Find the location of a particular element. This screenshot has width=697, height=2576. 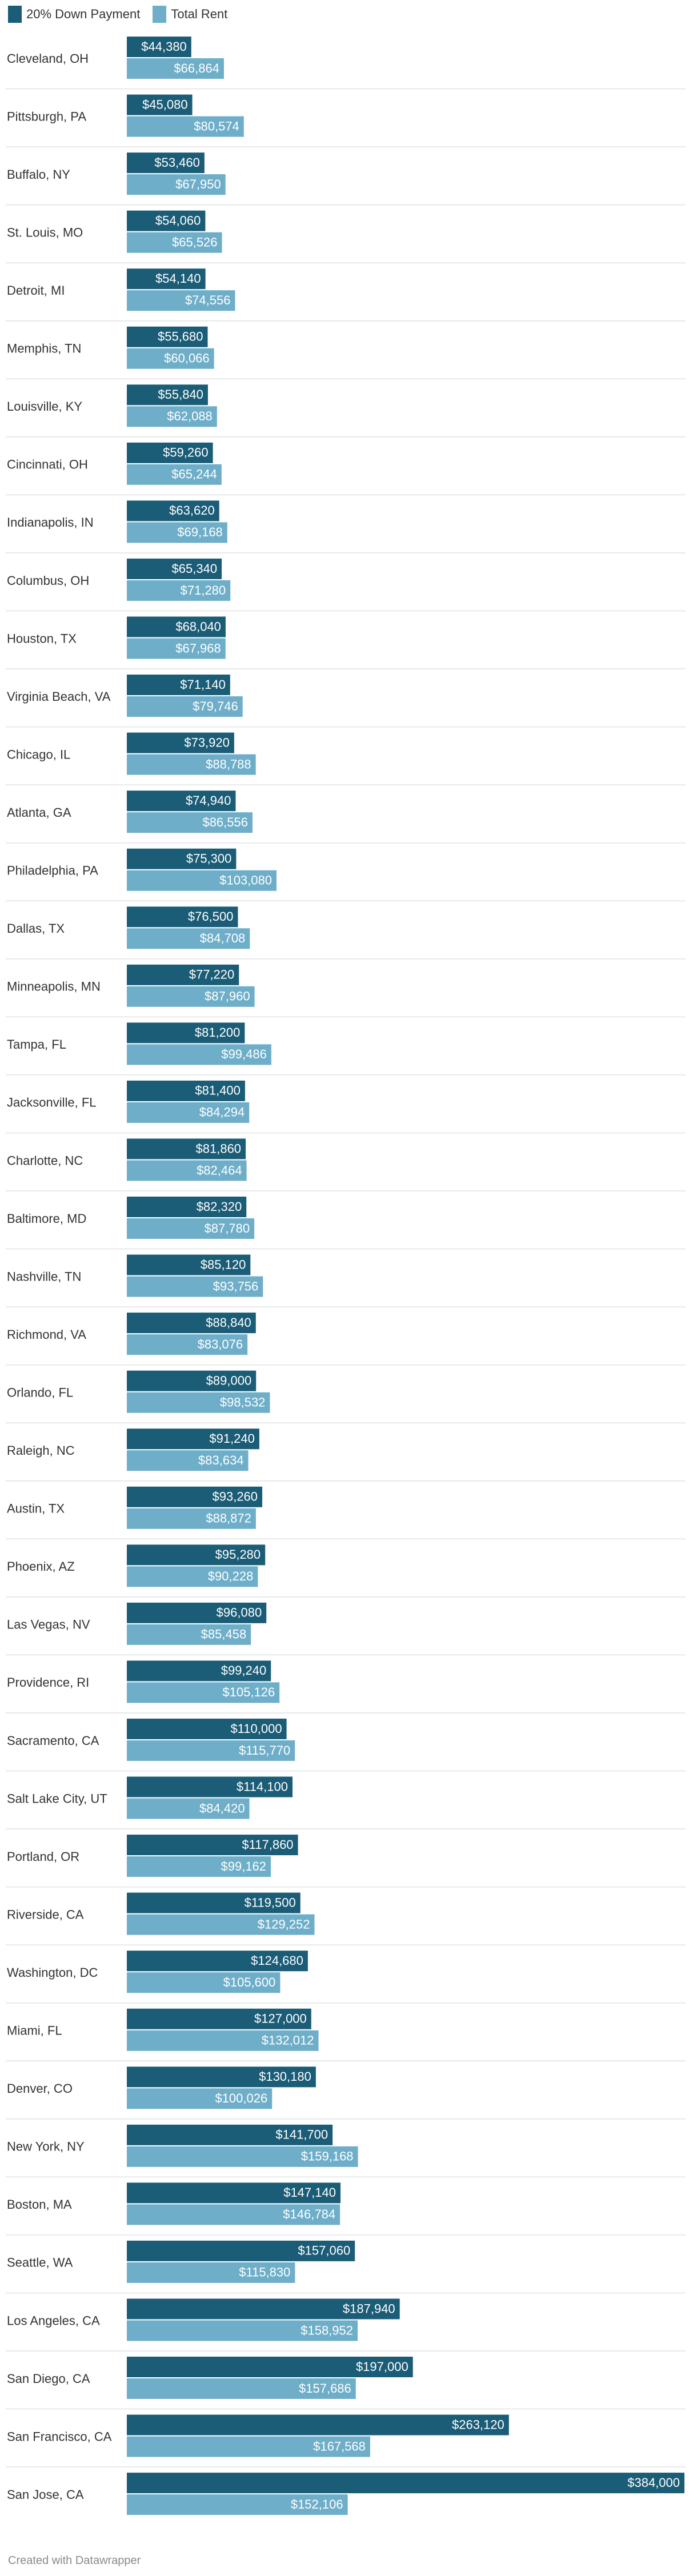

bar-total-rent-san-jose-ca is located at coordinates (237, 2504).